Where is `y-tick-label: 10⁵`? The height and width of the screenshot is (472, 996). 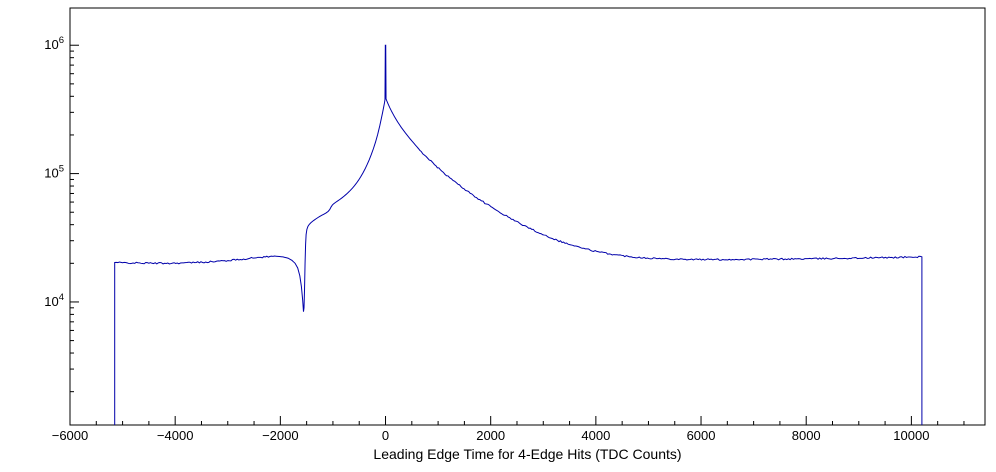
y-tick-label: 10⁵ is located at coordinates (54, 172).